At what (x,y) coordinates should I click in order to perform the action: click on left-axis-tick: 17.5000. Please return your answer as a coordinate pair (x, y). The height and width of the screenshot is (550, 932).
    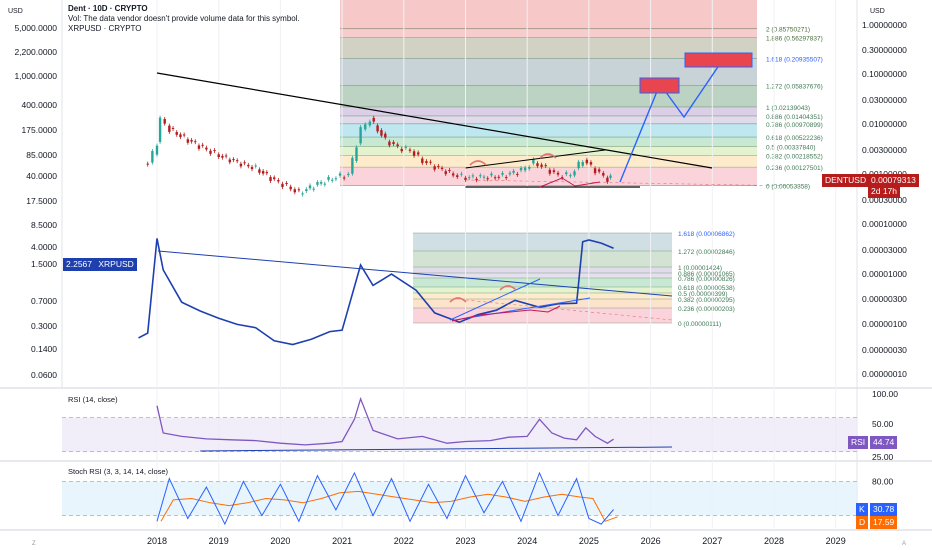
    Looking at the image, I should click on (41, 201).